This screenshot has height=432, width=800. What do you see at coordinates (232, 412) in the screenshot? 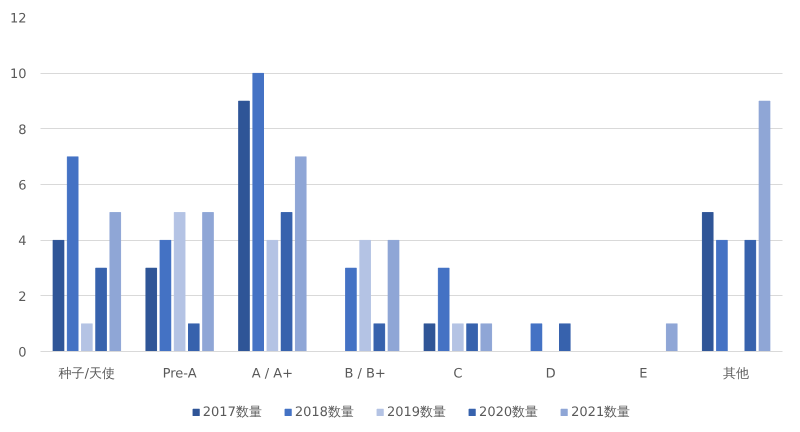
I see `legend-label: 2017数量` at bounding box center [232, 412].